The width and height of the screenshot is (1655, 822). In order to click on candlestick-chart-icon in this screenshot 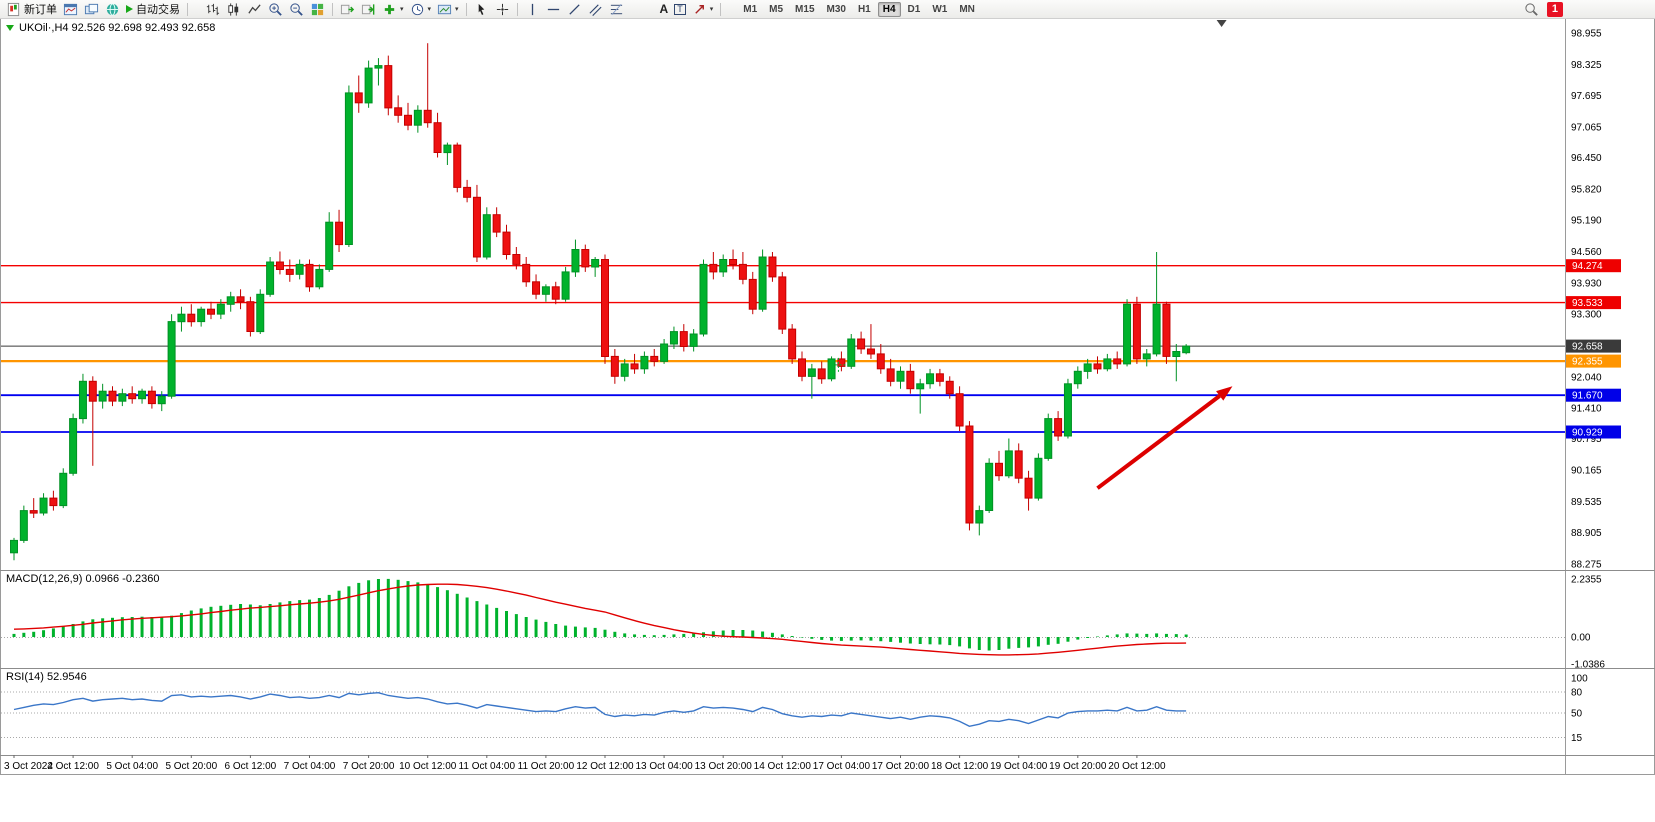, I will do `click(233, 9)`.